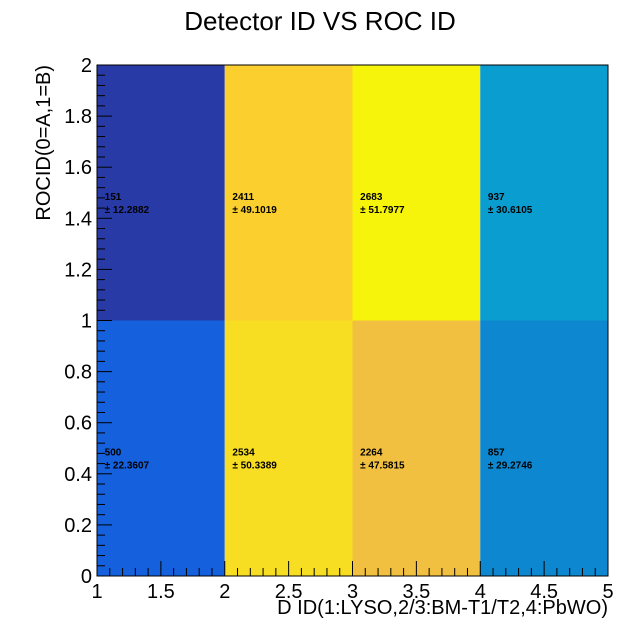 This screenshot has height=640, width=640. What do you see at coordinates (78, 475) in the screenshot?
I see `y-tick-label: 0.4` at bounding box center [78, 475].